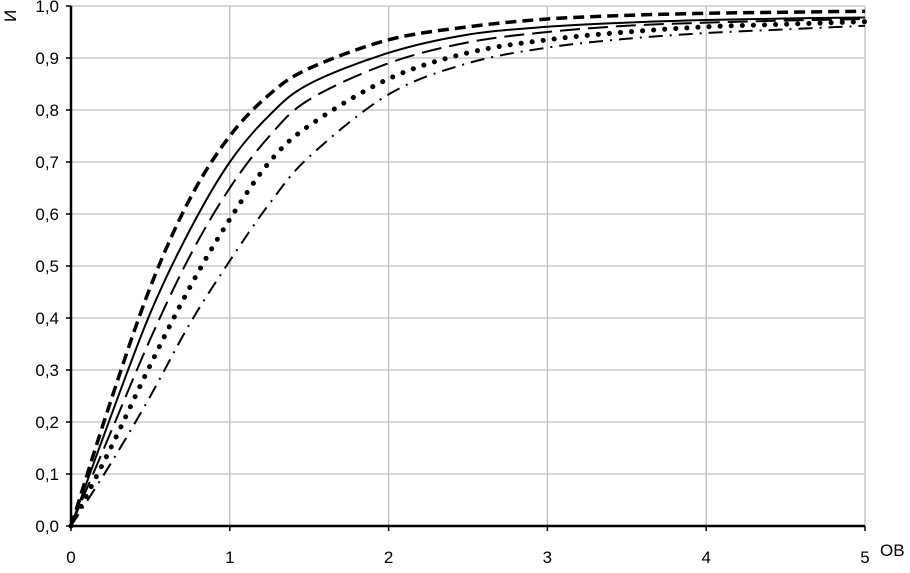 Image resolution: width=910 pixels, height=573 pixels. Describe the element at coordinates (47, 318) in the screenshot. I see `y-tick-label: 0,4` at that location.